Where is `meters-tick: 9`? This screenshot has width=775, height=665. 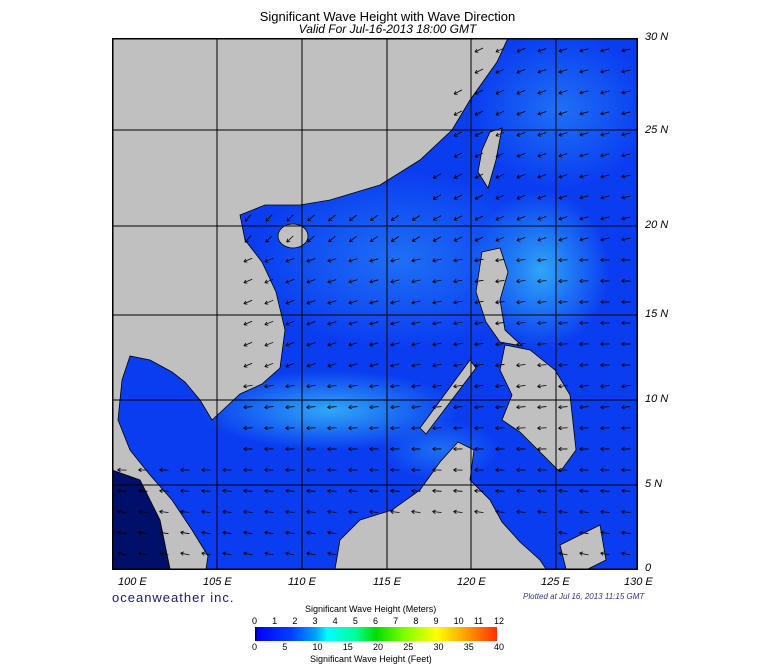 meters-tick: 9 is located at coordinates (436, 621).